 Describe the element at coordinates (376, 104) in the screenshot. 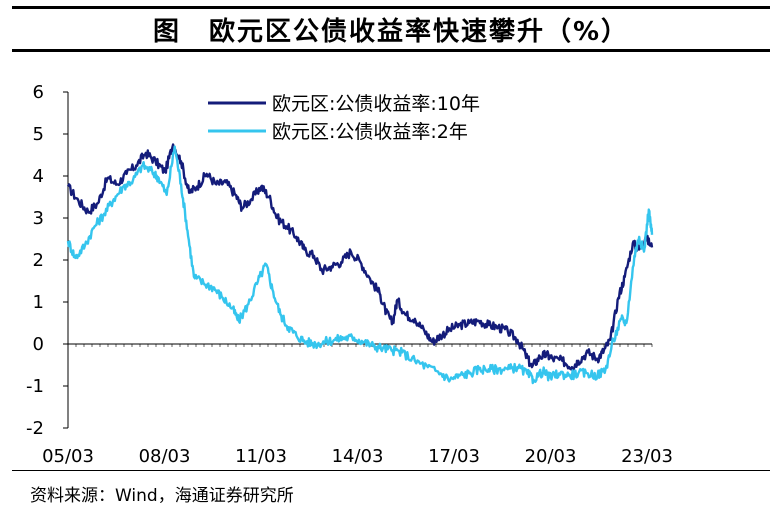

I see `legend-label-1: 欧元区:公债收益率:10年` at that location.